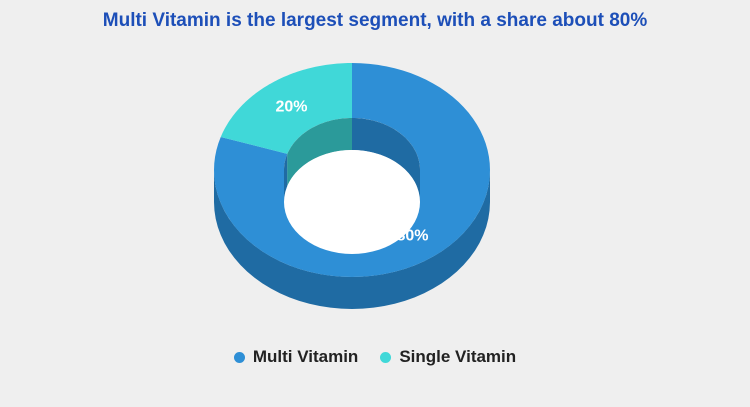  What do you see at coordinates (458, 356) in the screenshot?
I see `legend-label-single-vitamin: Single Vitamin` at bounding box center [458, 356].